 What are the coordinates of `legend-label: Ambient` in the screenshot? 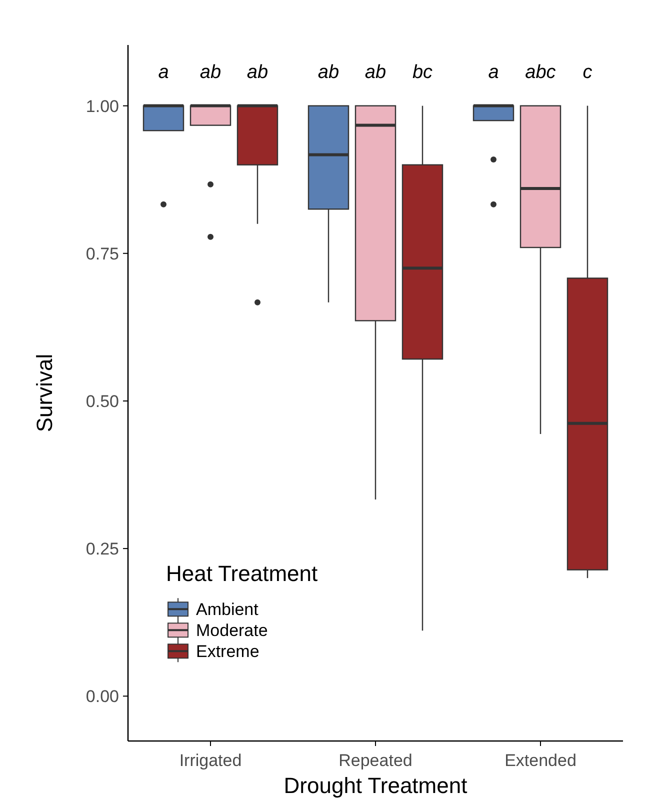 It's located at (227, 610).